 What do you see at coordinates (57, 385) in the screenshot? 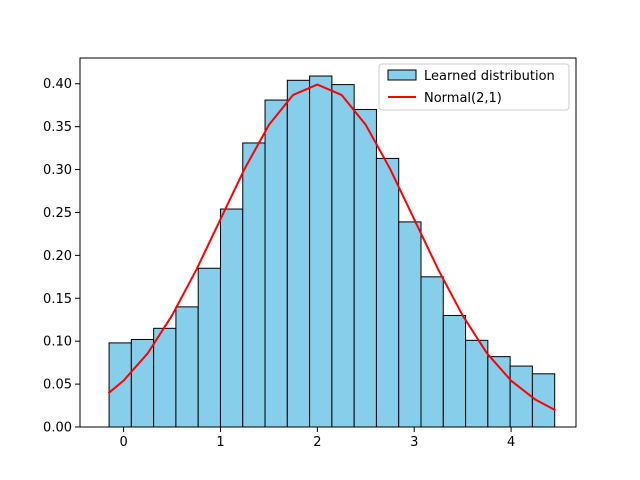
I see `y-tick-label-1: 0.05` at bounding box center [57, 385].